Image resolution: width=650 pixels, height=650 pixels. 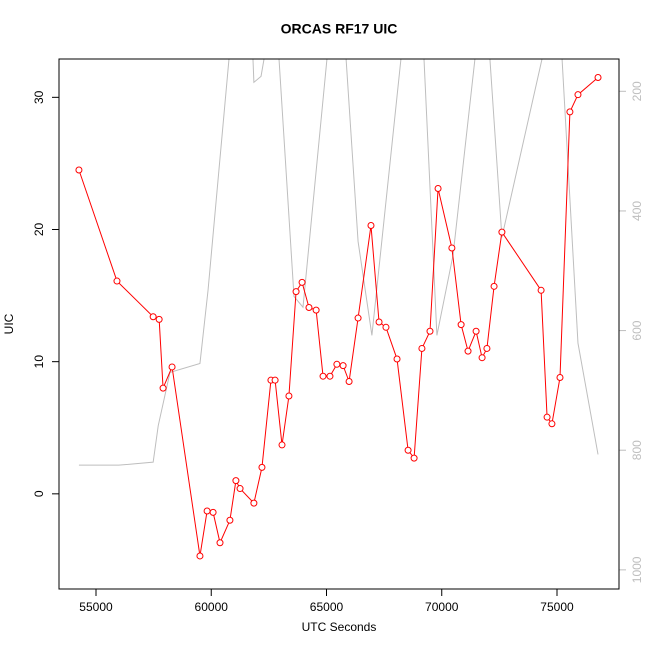 What do you see at coordinates (96, 607) in the screenshot?
I see `x-tick-label: 55000` at bounding box center [96, 607].